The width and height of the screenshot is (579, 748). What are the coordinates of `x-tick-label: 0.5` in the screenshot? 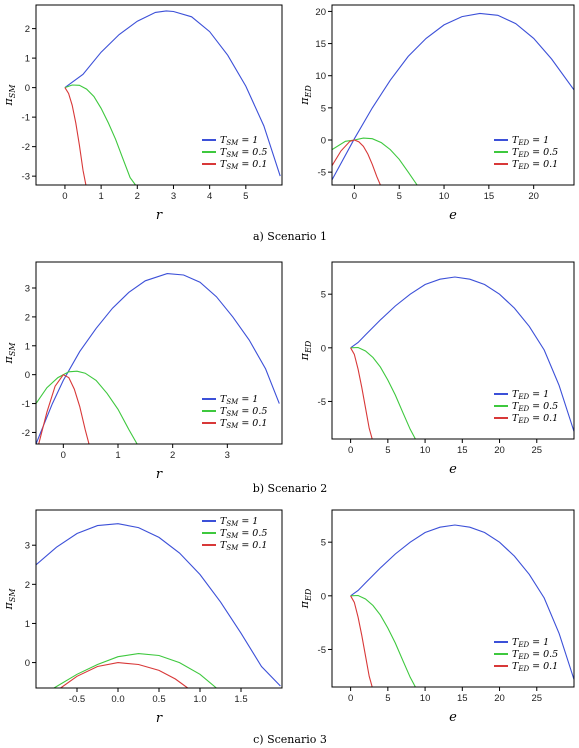 It's located at (158, 699).